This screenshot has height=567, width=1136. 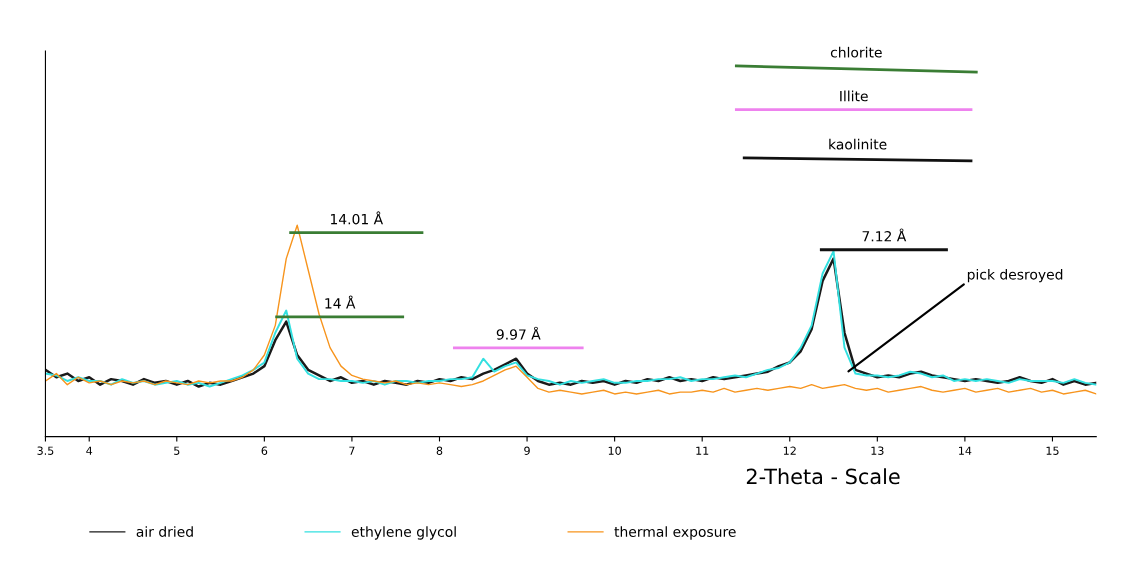 What do you see at coordinates (702, 450) in the screenshot?
I see `x-tick-label: 11` at bounding box center [702, 450].